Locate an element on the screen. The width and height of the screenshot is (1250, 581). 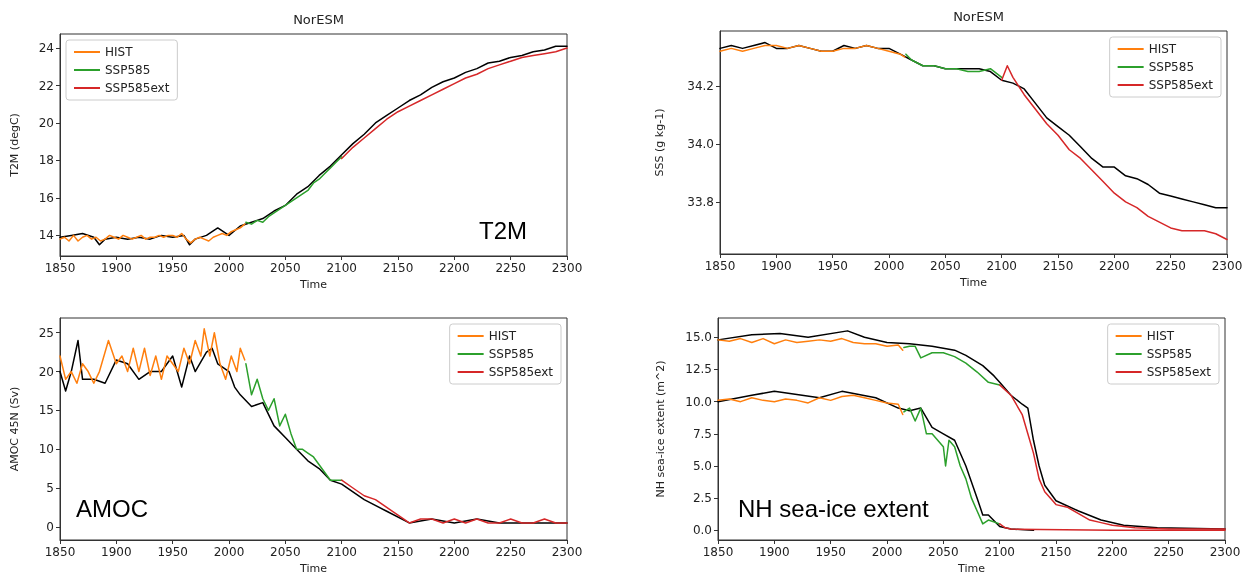
y-tick-label: 33.8 is located at coordinates (700, 201).